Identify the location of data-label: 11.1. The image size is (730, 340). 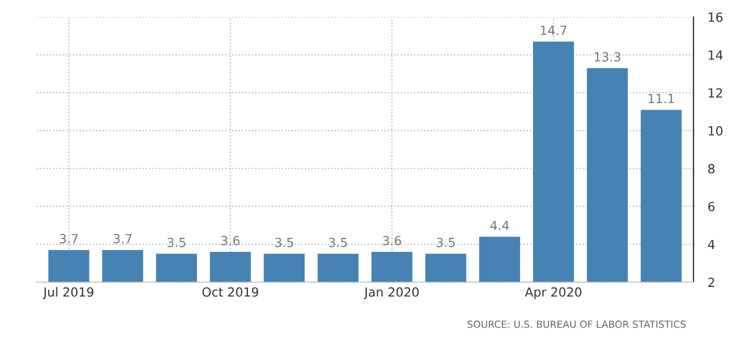
(661, 99).